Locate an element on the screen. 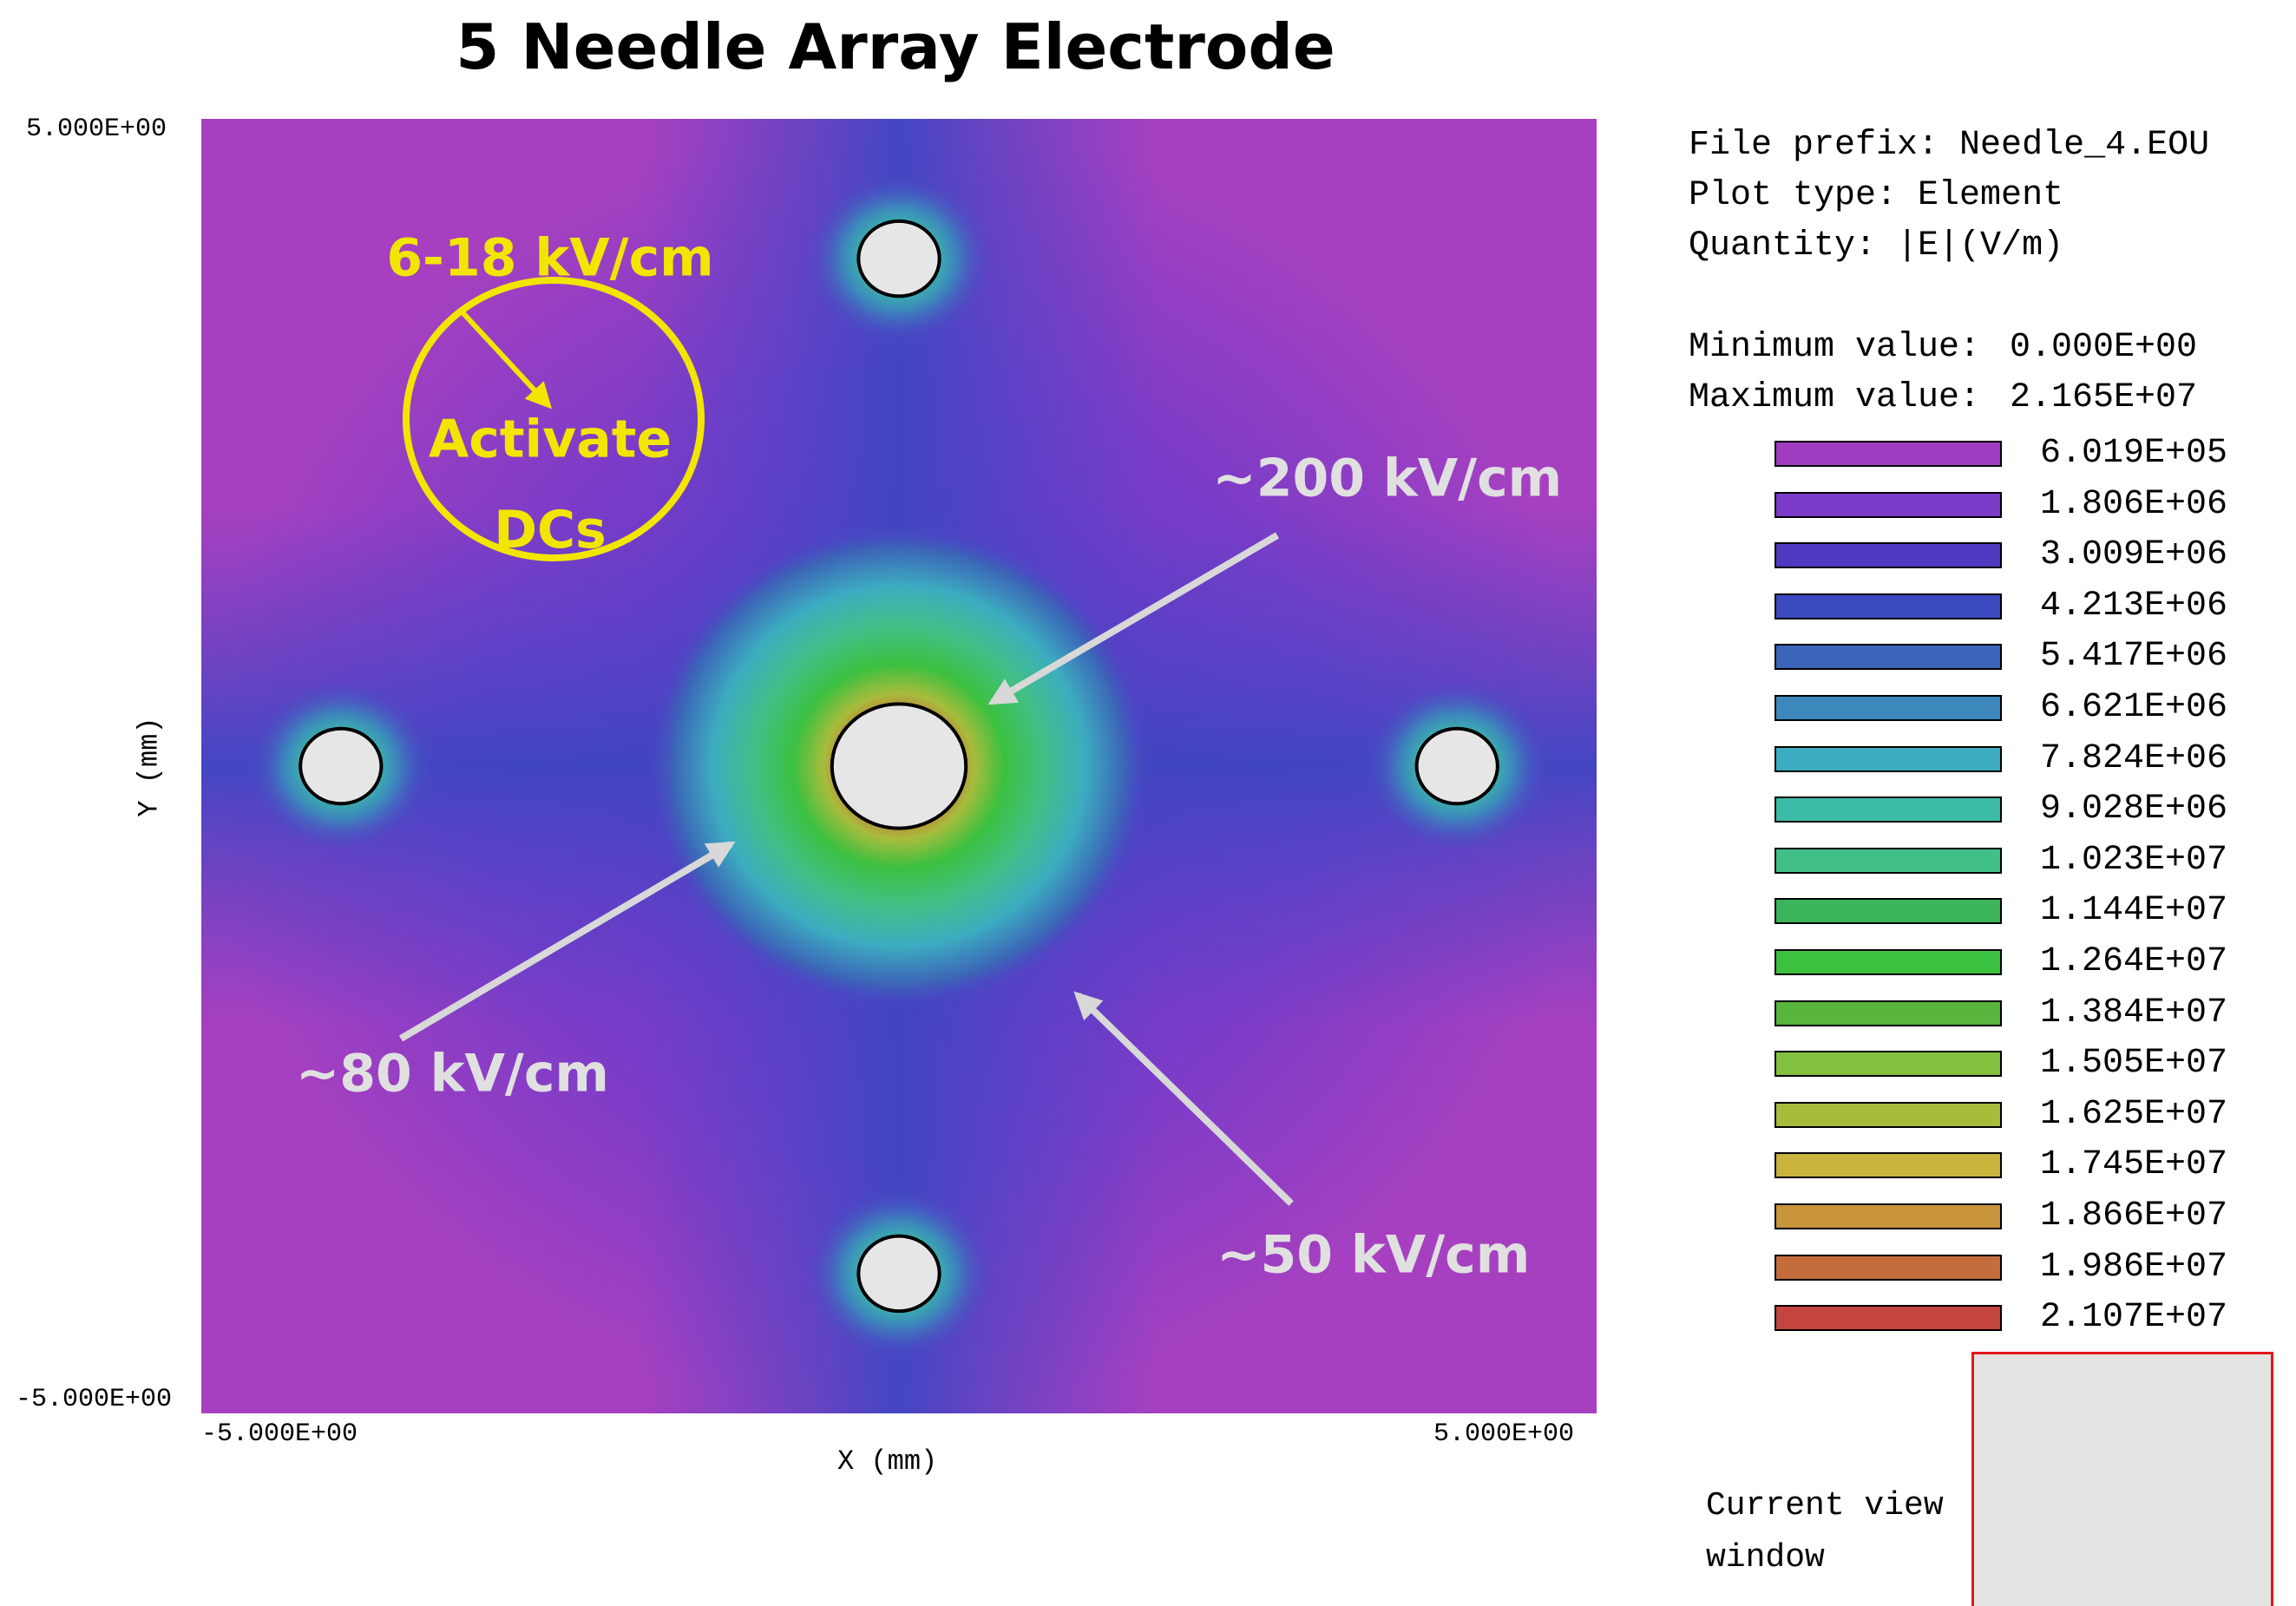 This screenshot has width=2296, height=1606. annotation-label: ~50 kV/cm is located at coordinates (1373, 1255).